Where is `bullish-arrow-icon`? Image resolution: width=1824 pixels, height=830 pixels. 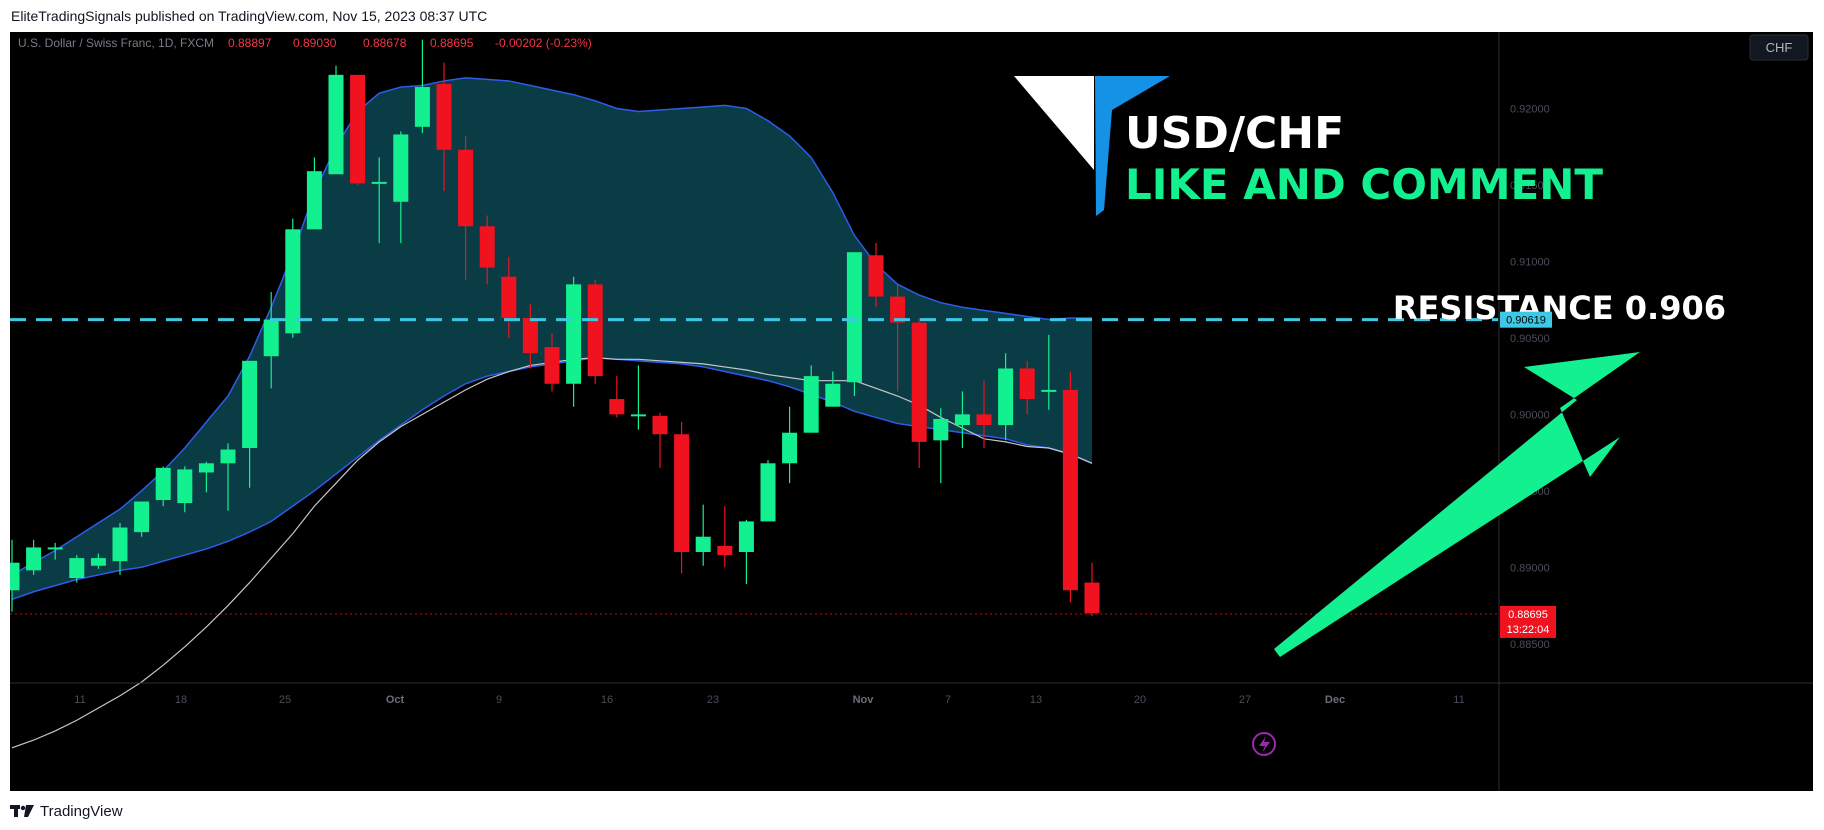 bullish-arrow-icon is located at coordinates (1457, 504).